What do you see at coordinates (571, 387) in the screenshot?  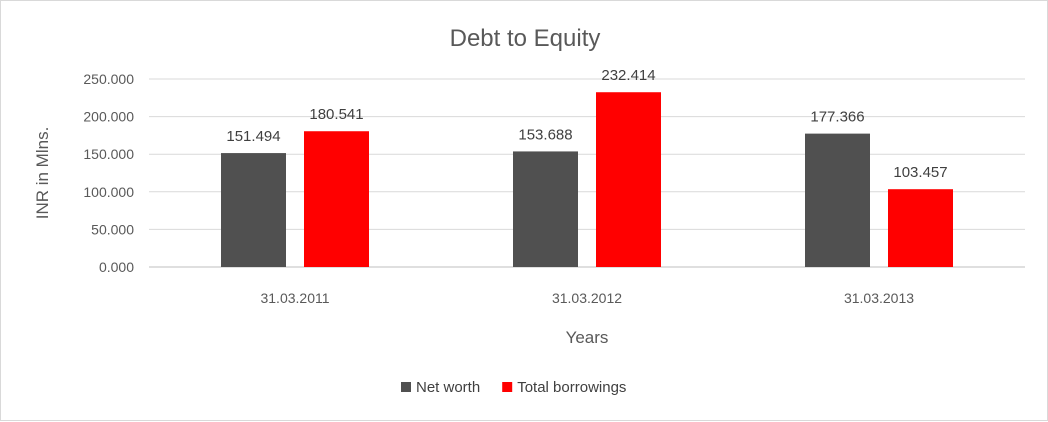 I see `legend-label: Total borrowings` at bounding box center [571, 387].